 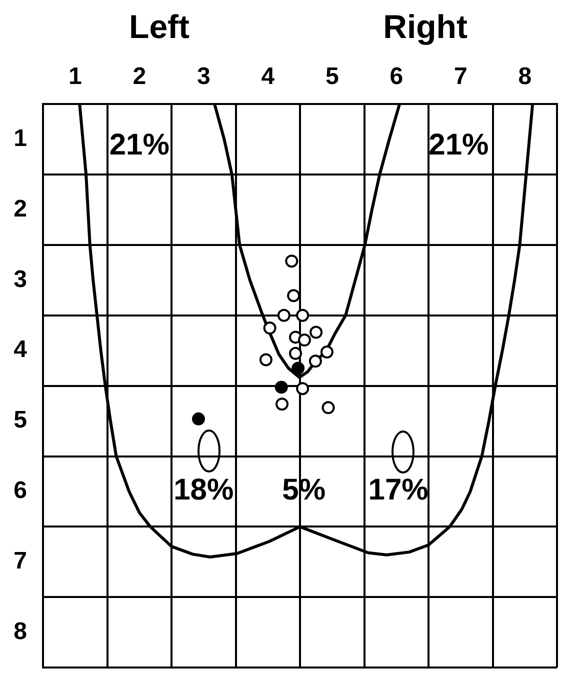 What do you see at coordinates (20, 561) in the screenshot?
I see `y-tick-label: 7` at bounding box center [20, 561].